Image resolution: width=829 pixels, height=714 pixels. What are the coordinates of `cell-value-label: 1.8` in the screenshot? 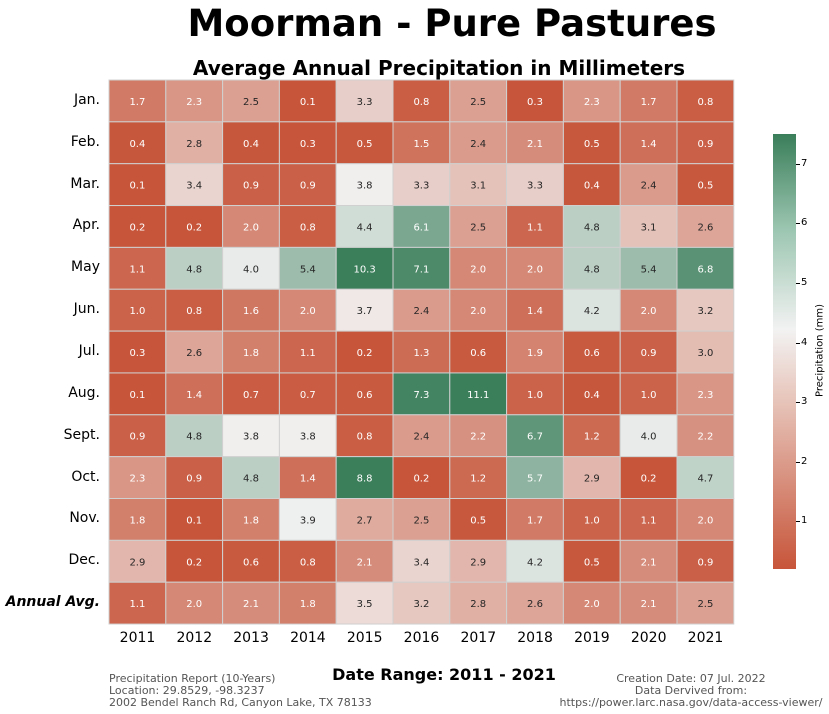 It's located at (308, 604).